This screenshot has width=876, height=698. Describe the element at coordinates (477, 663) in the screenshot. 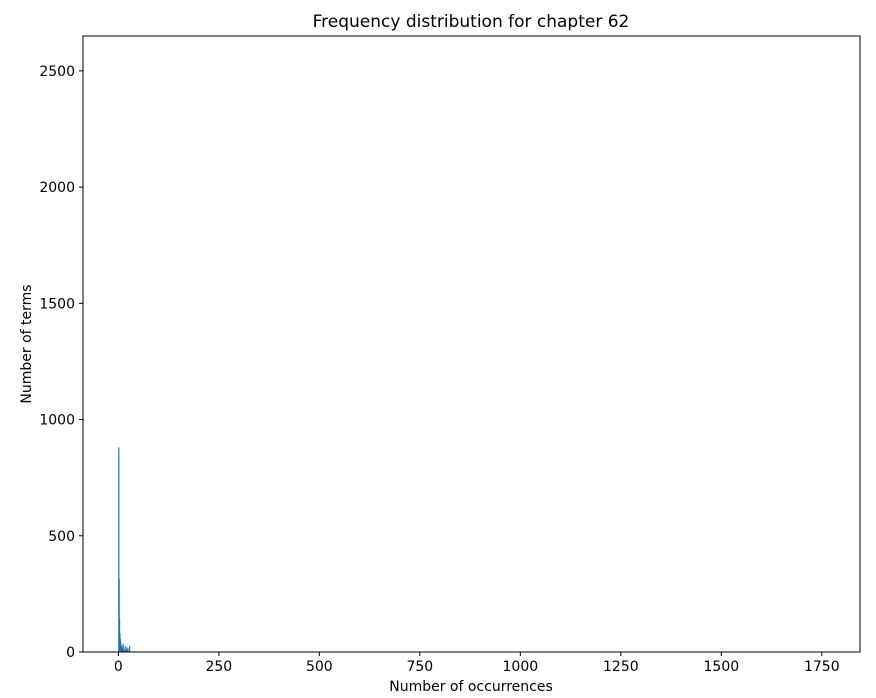

I see `x-ticks: 0 250 500 750 1000 1250 1500 1750` at that location.